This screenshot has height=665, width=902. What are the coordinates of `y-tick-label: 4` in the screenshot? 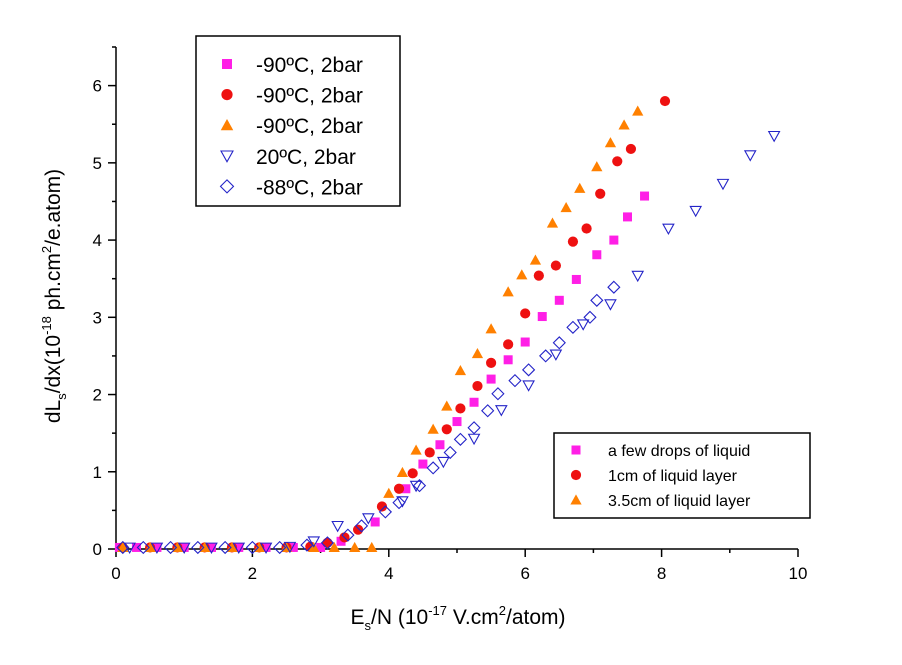 It's located at (97, 240).